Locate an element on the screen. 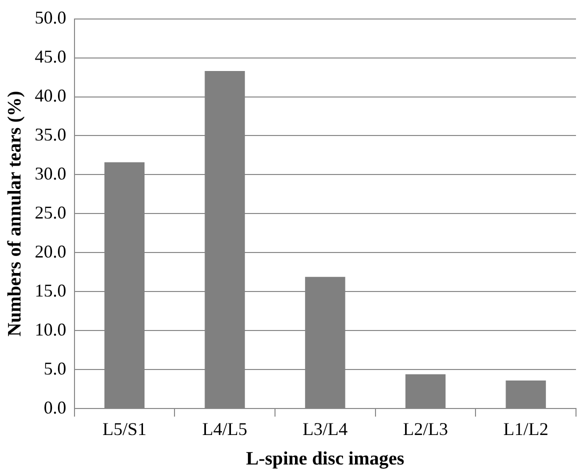  x-tick-label: L1/L2 is located at coordinates (525, 429).